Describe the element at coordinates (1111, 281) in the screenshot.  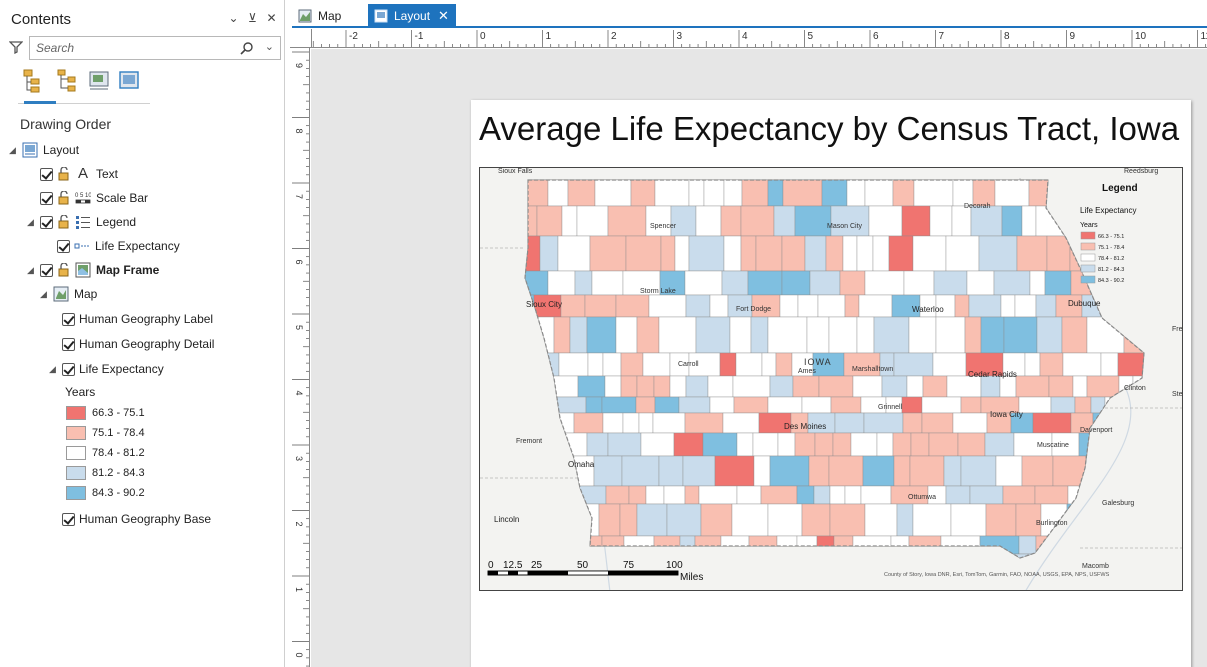
I see `legend-label: 84.3 - 90.2` at that location.